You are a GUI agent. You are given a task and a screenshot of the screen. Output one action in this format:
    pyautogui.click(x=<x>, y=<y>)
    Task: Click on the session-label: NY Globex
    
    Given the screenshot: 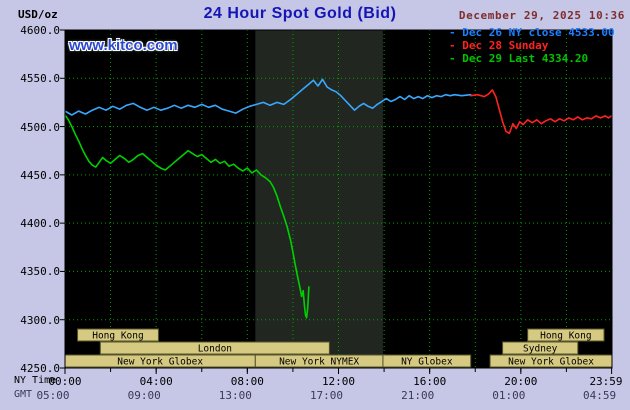 What is the action you would take?
    pyautogui.click(x=427, y=362)
    